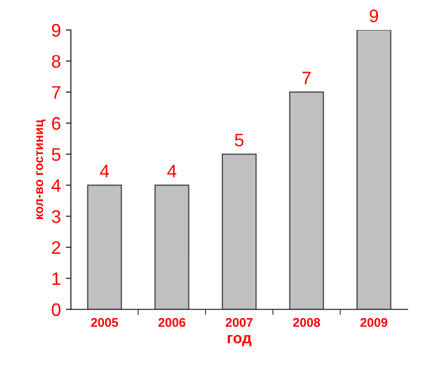 Image resolution: width=443 pixels, height=375 pixels. I want to click on x-axis-title: год, so click(240, 340).